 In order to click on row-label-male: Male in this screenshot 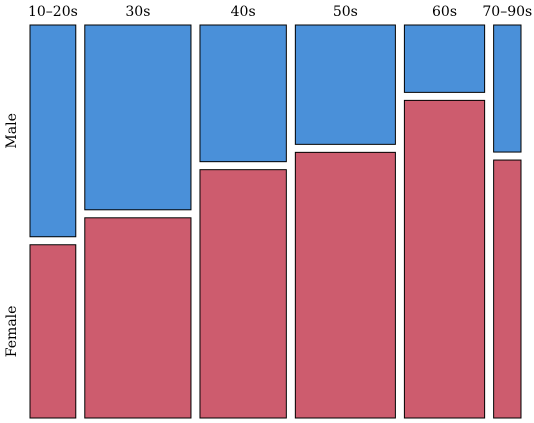, I will do `click(12, 130)`.